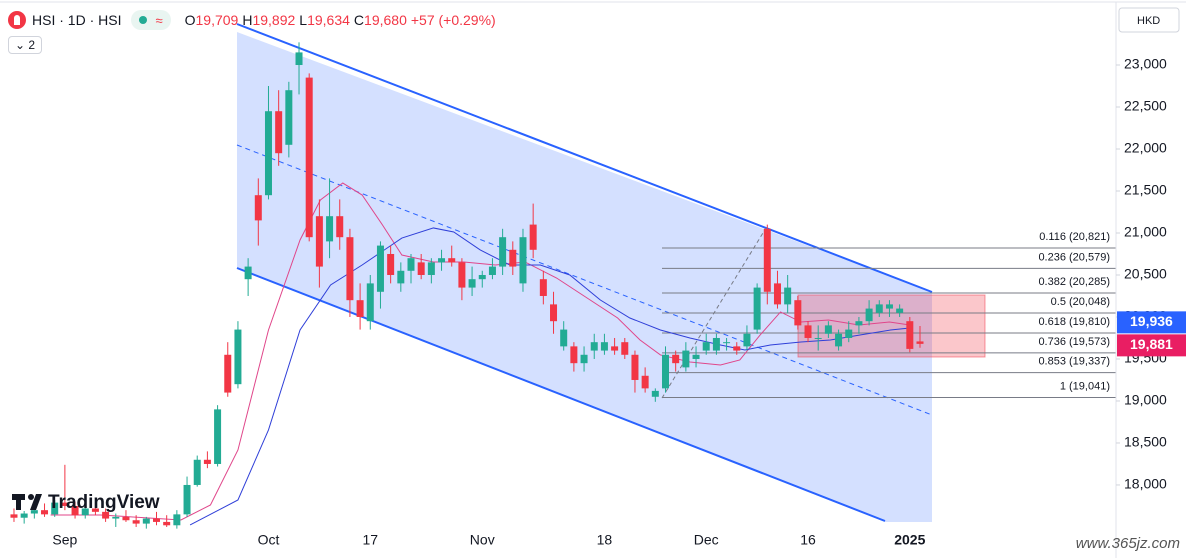  I want to click on price-tag, so click(1151, 345).